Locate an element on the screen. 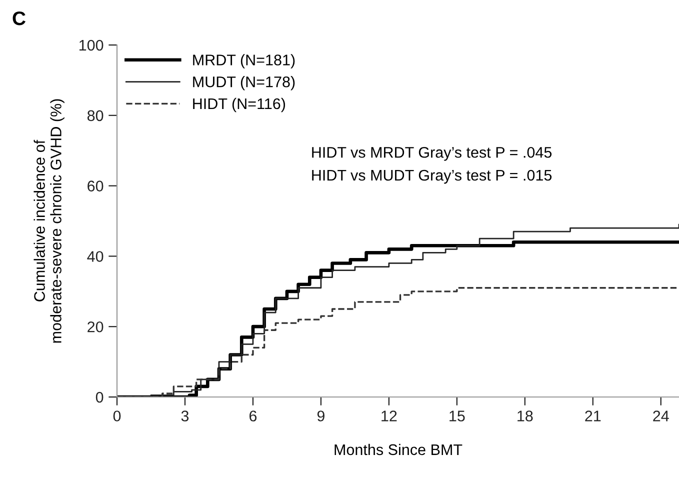 The height and width of the screenshot is (483, 679). chart-title: C is located at coordinates (19, 18).